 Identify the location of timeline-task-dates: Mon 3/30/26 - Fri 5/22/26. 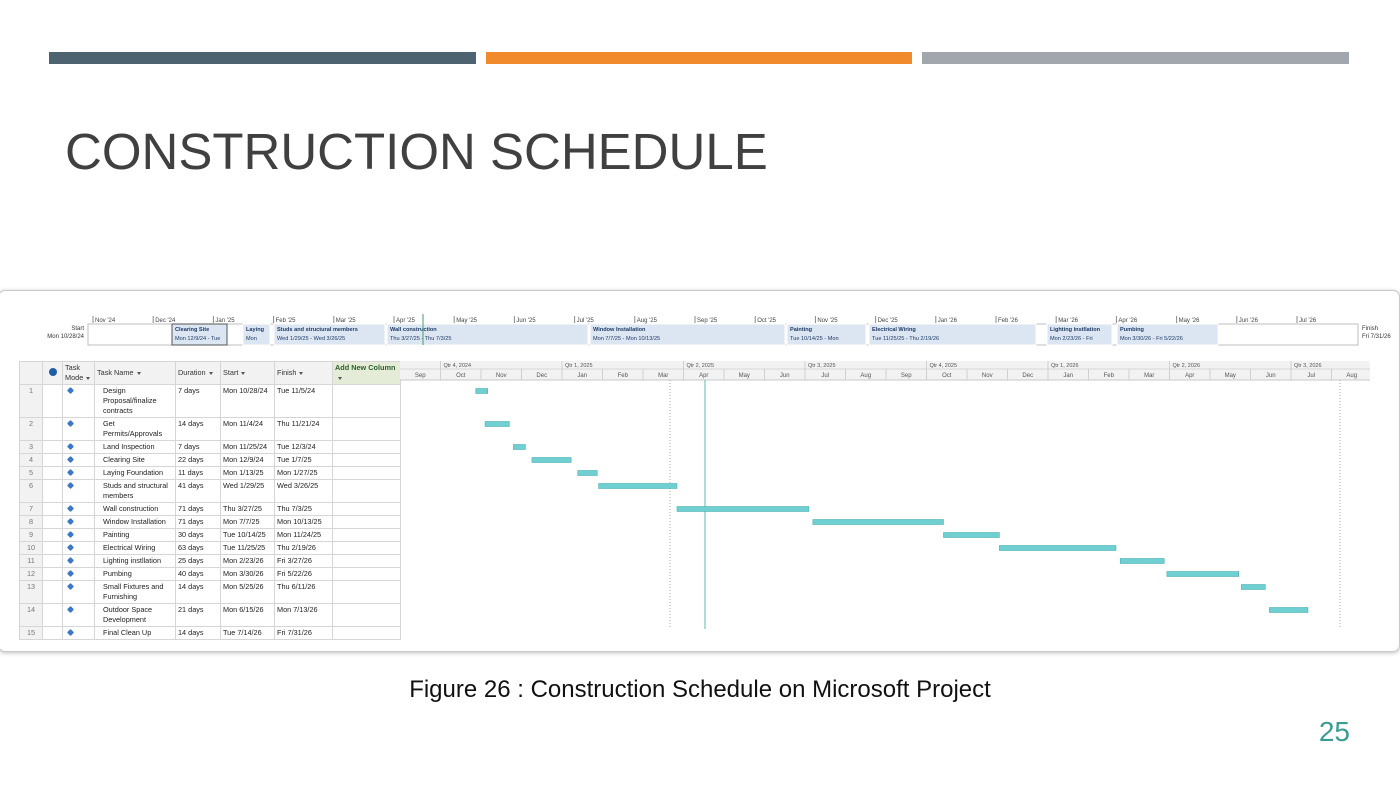
(1151, 339).